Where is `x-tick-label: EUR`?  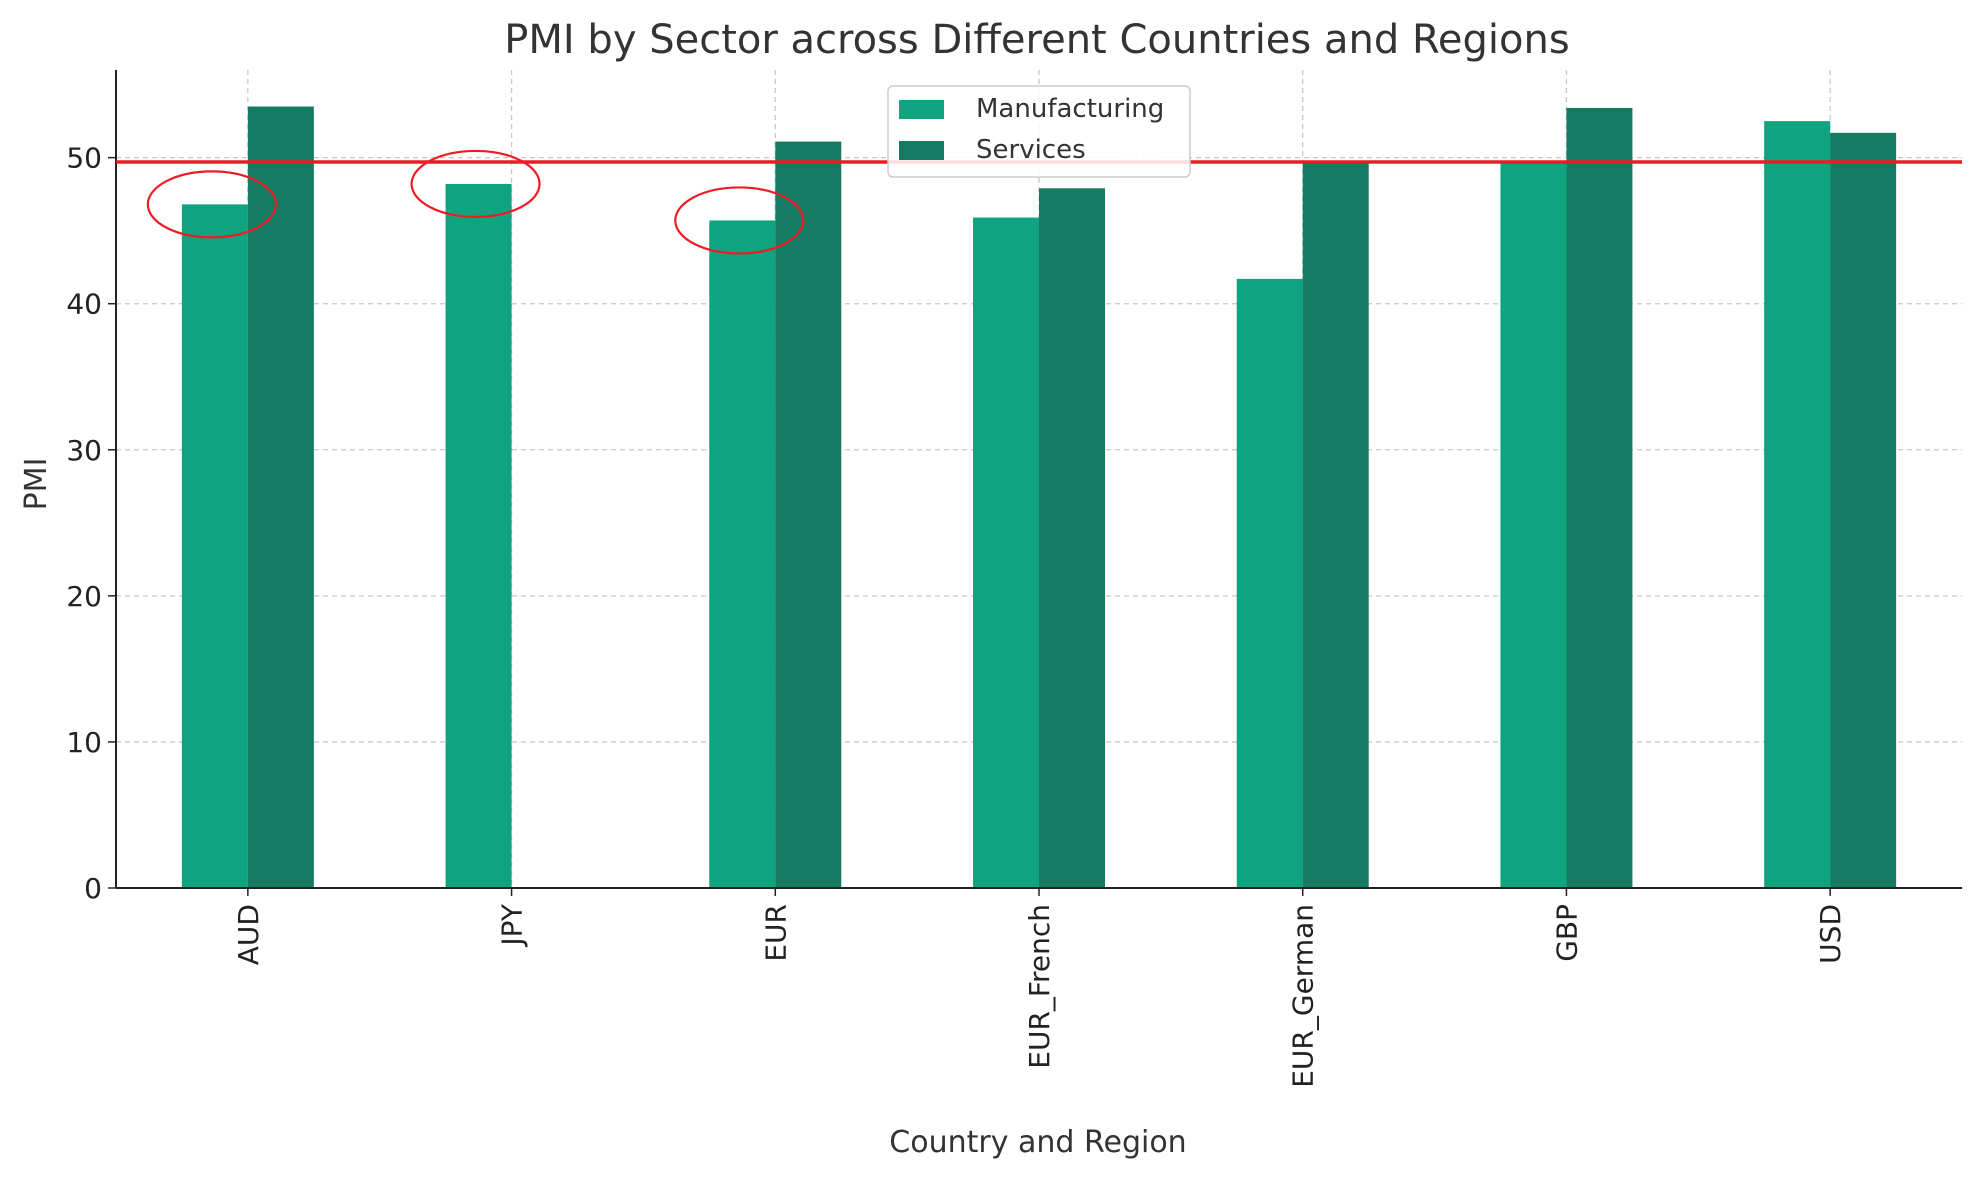
x-tick-label: EUR is located at coordinates (775, 933).